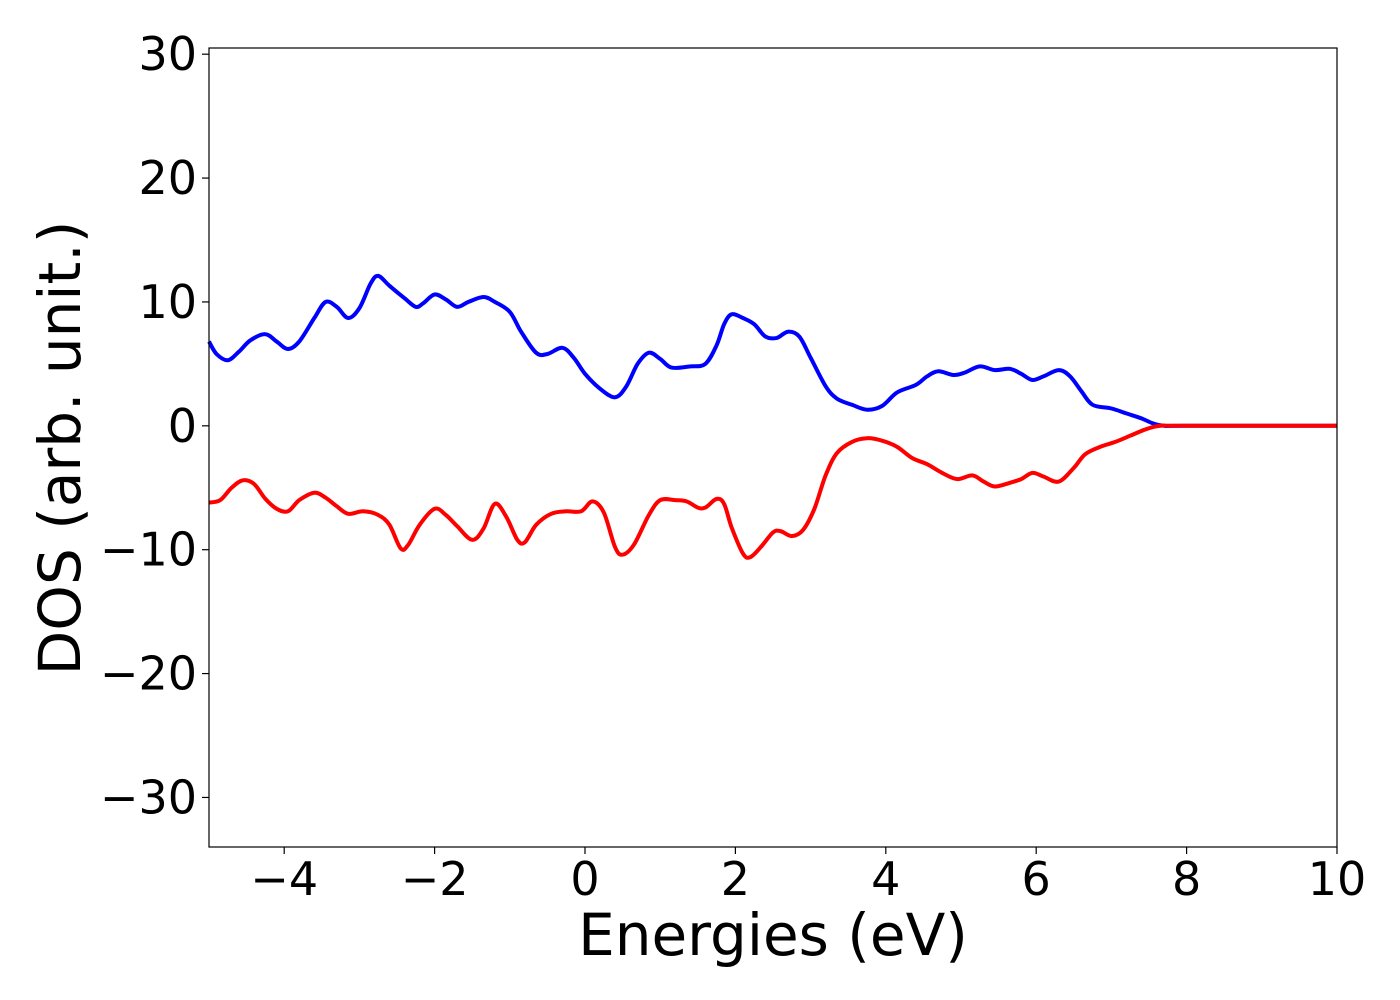 This screenshot has height=1000, width=1400. I want to click on x-tick-label: 10, so click(1337, 879).